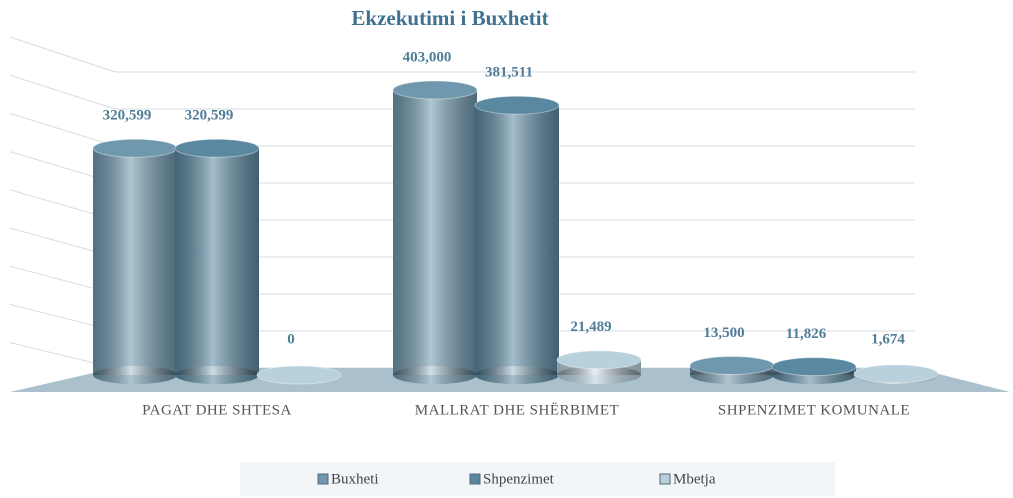 The width and height of the screenshot is (1013, 498). I want to click on data-label: 0, so click(291, 339).